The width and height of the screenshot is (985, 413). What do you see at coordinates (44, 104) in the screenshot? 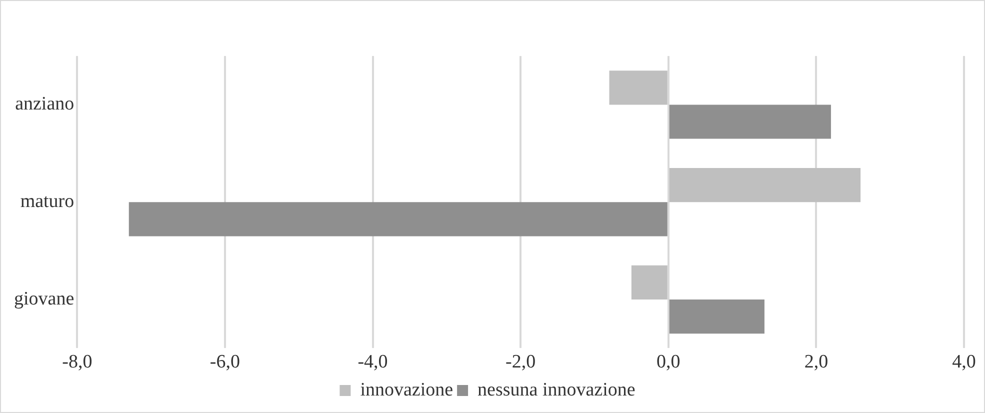
I see `y-tick-label: anziano` at bounding box center [44, 104].